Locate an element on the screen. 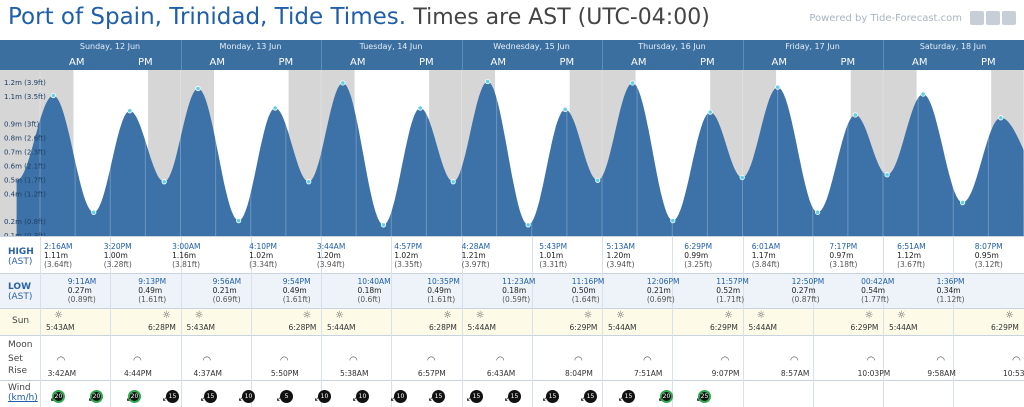 The width and height of the screenshot is (1024, 407). share-icon is located at coordinates (993, 18).